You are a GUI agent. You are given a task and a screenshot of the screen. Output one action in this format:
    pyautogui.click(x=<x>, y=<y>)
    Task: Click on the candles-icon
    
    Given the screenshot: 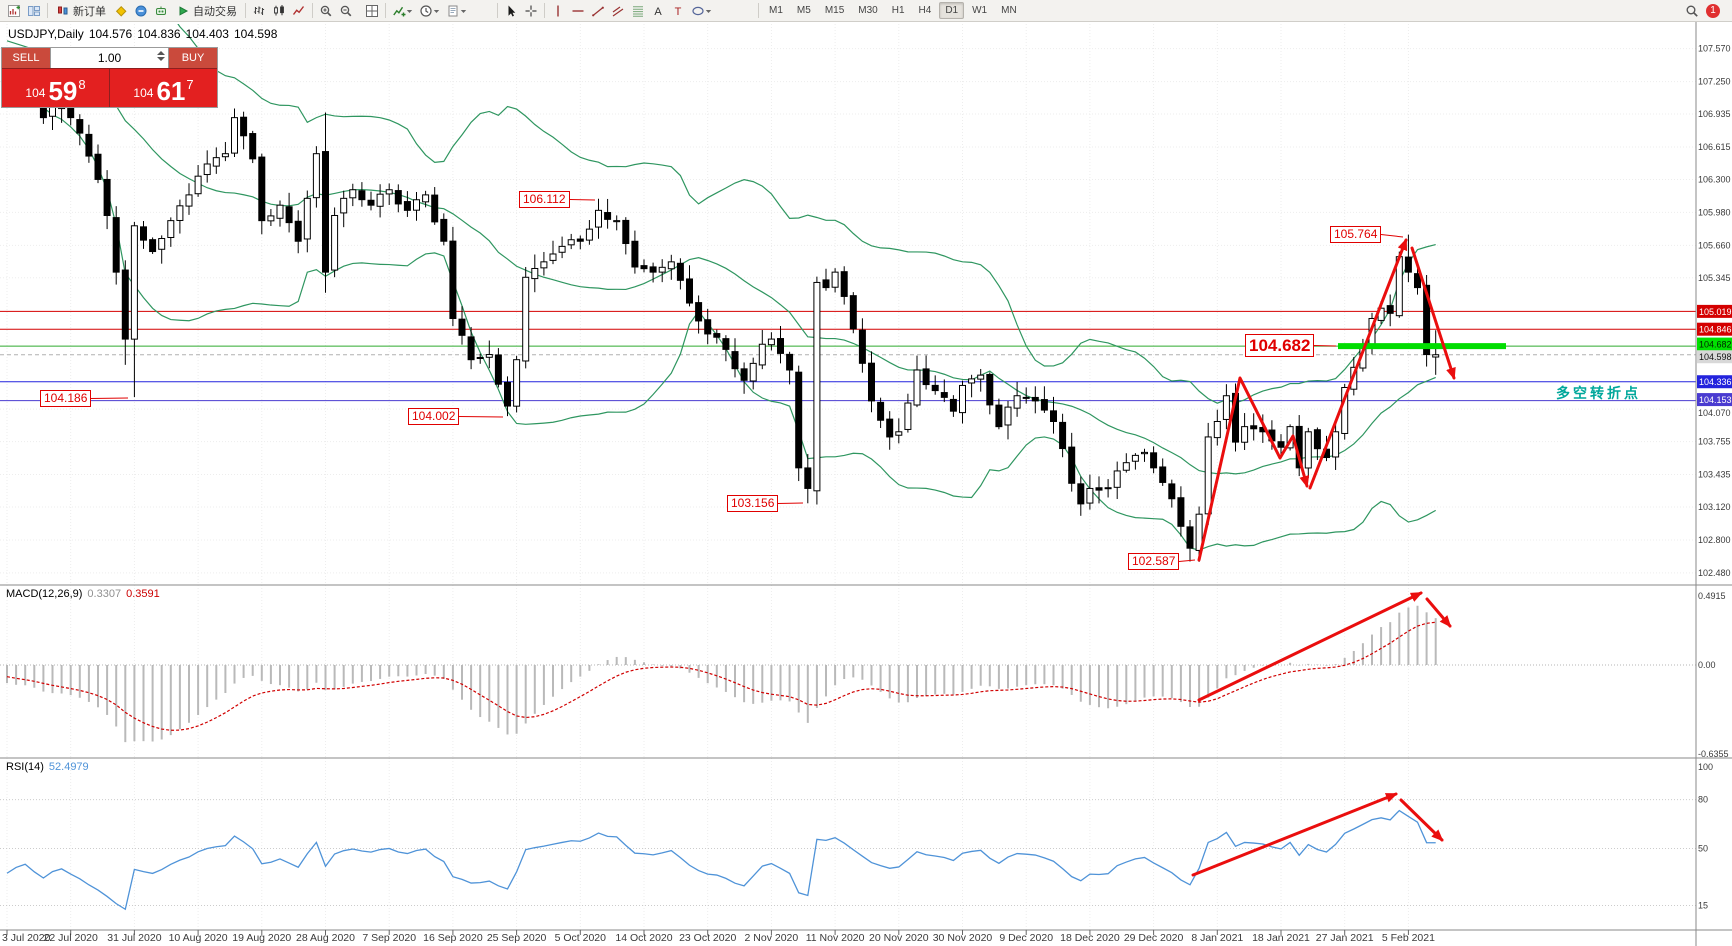 What is the action you would take?
    pyautogui.click(x=279, y=11)
    